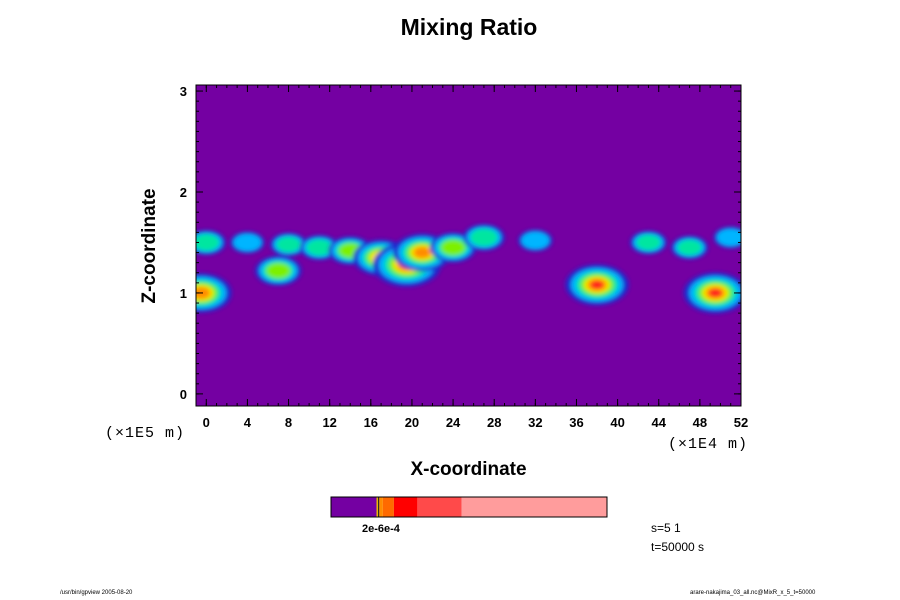  What do you see at coordinates (741, 422) in the screenshot?
I see `x-tick-label: 52` at bounding box center [741, 422].